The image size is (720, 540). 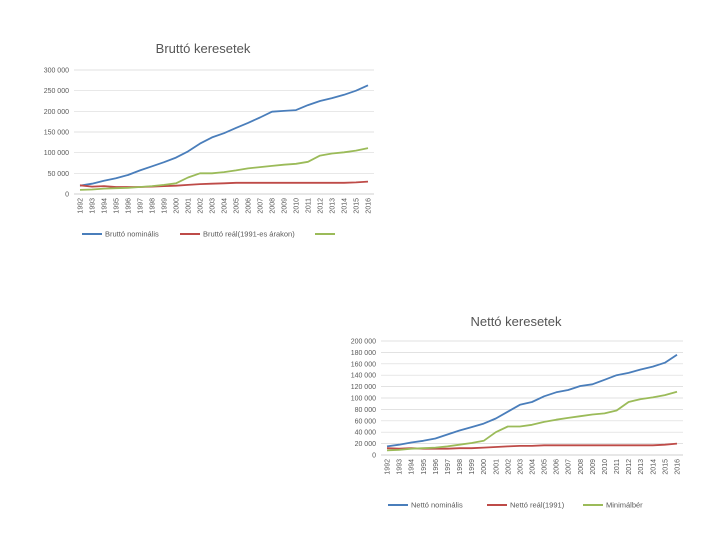 I want to click on y-tick-label: 50 000, so click(x=59, y=174).